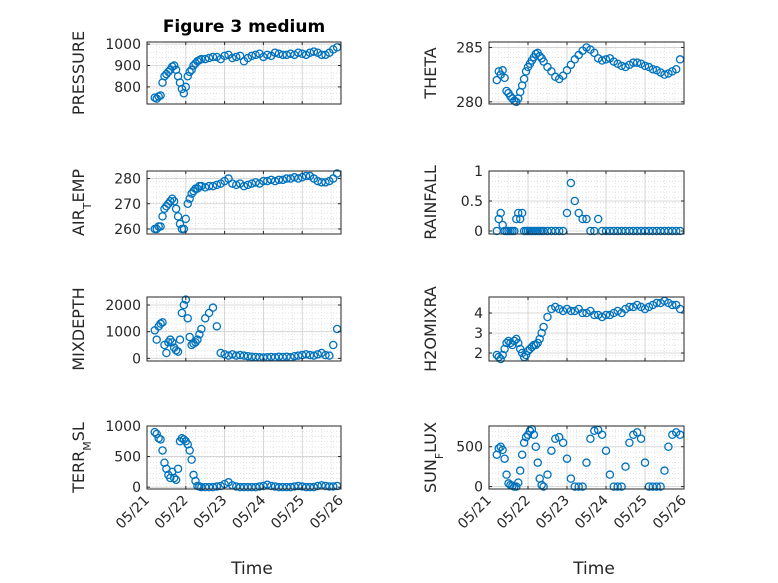 The width and height of the screenshot is (778, 583). I want to click on subplot-mixdepth: 0 1000 2000 MIXDEPTH, so click(205, 329).